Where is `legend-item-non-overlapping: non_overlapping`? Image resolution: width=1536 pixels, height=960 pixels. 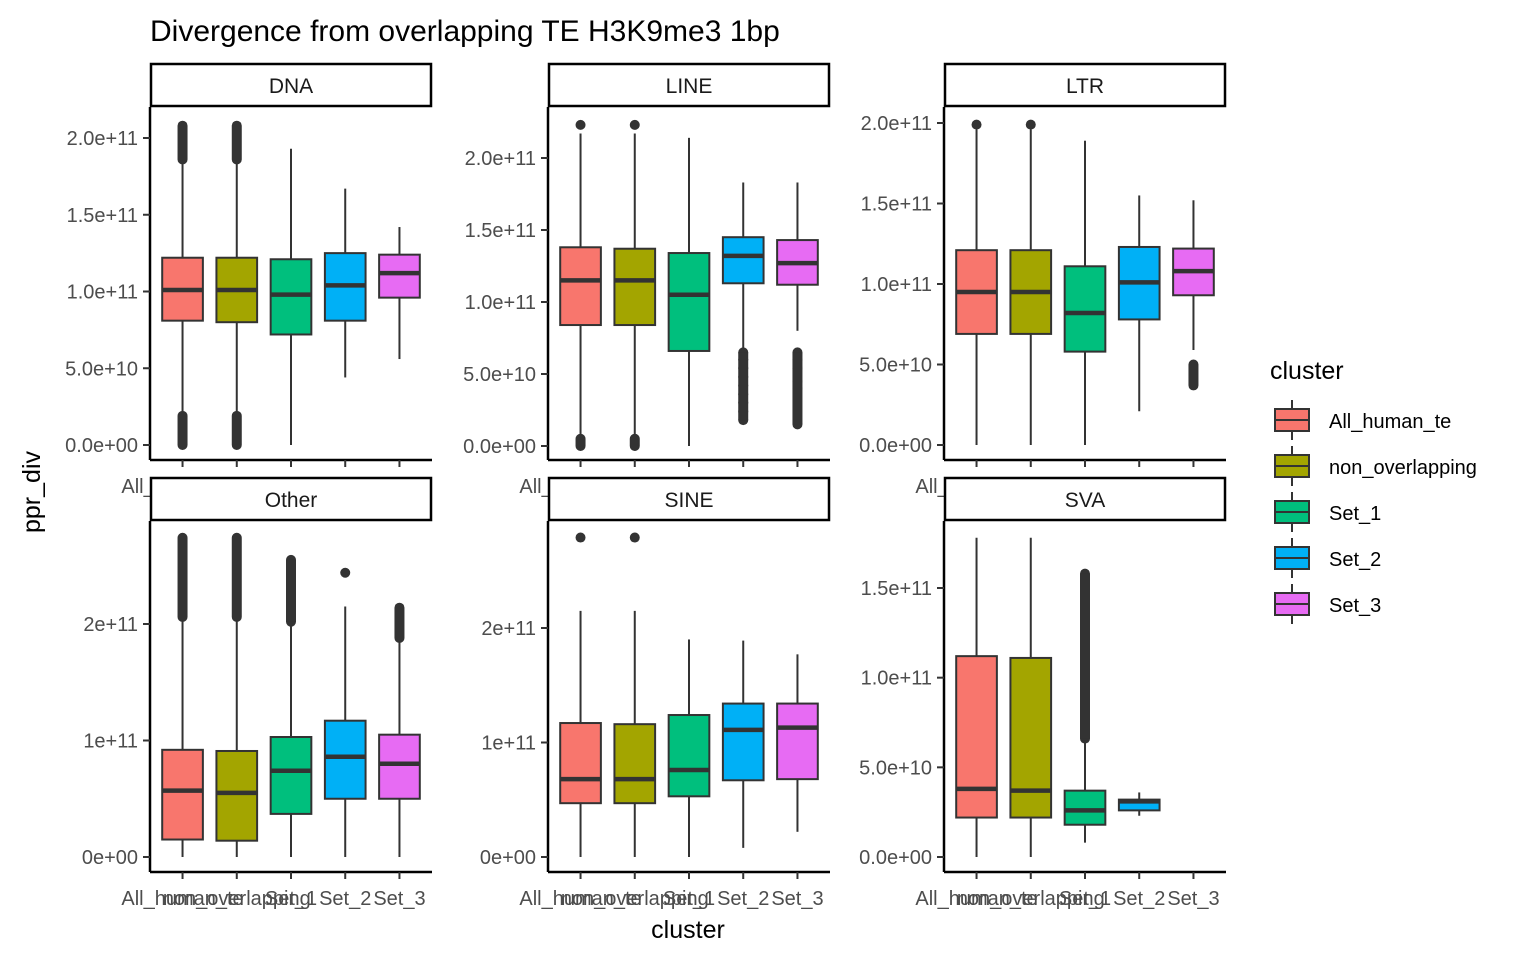 legend-item-non-overlapping: non_overlapping is located at coordinates (1375, 466).